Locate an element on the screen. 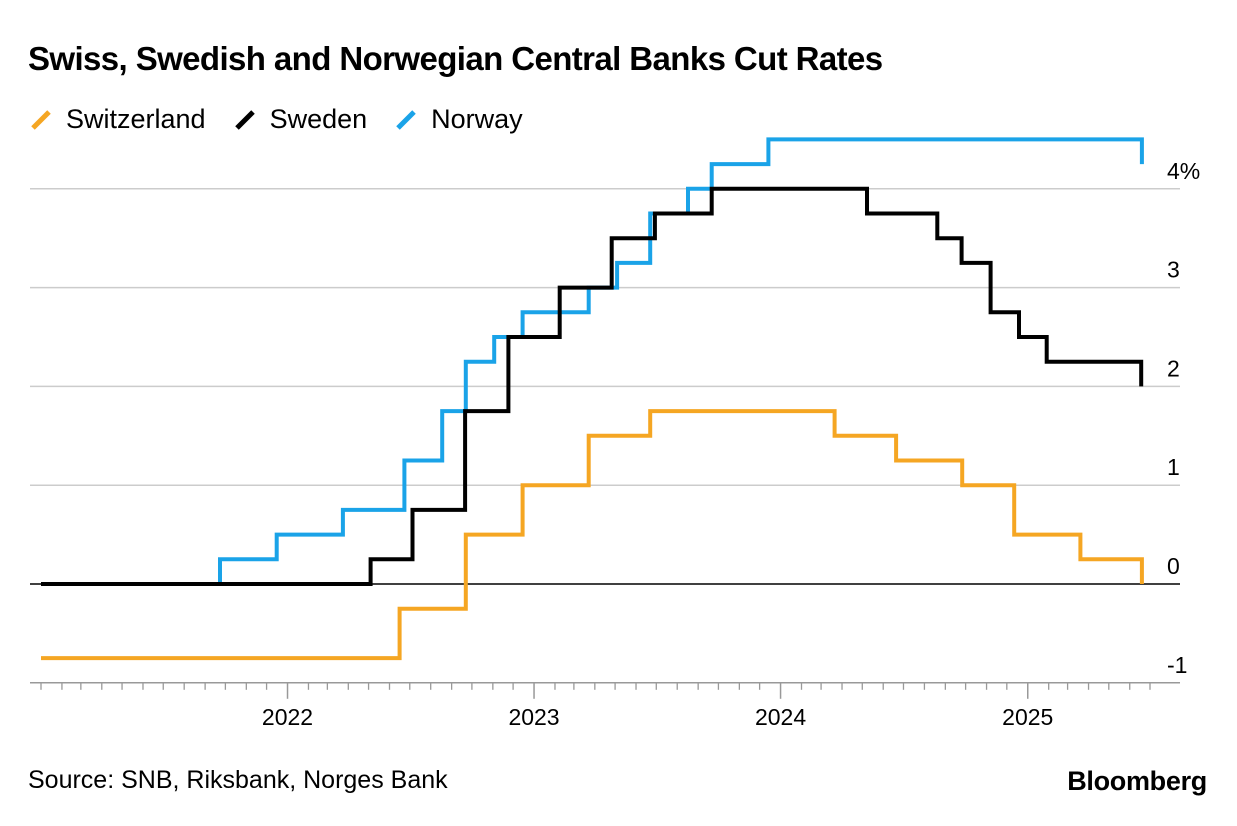 The image size is (1237, 826). y-tick-label: 4% is located at coordinates (1183, 171).